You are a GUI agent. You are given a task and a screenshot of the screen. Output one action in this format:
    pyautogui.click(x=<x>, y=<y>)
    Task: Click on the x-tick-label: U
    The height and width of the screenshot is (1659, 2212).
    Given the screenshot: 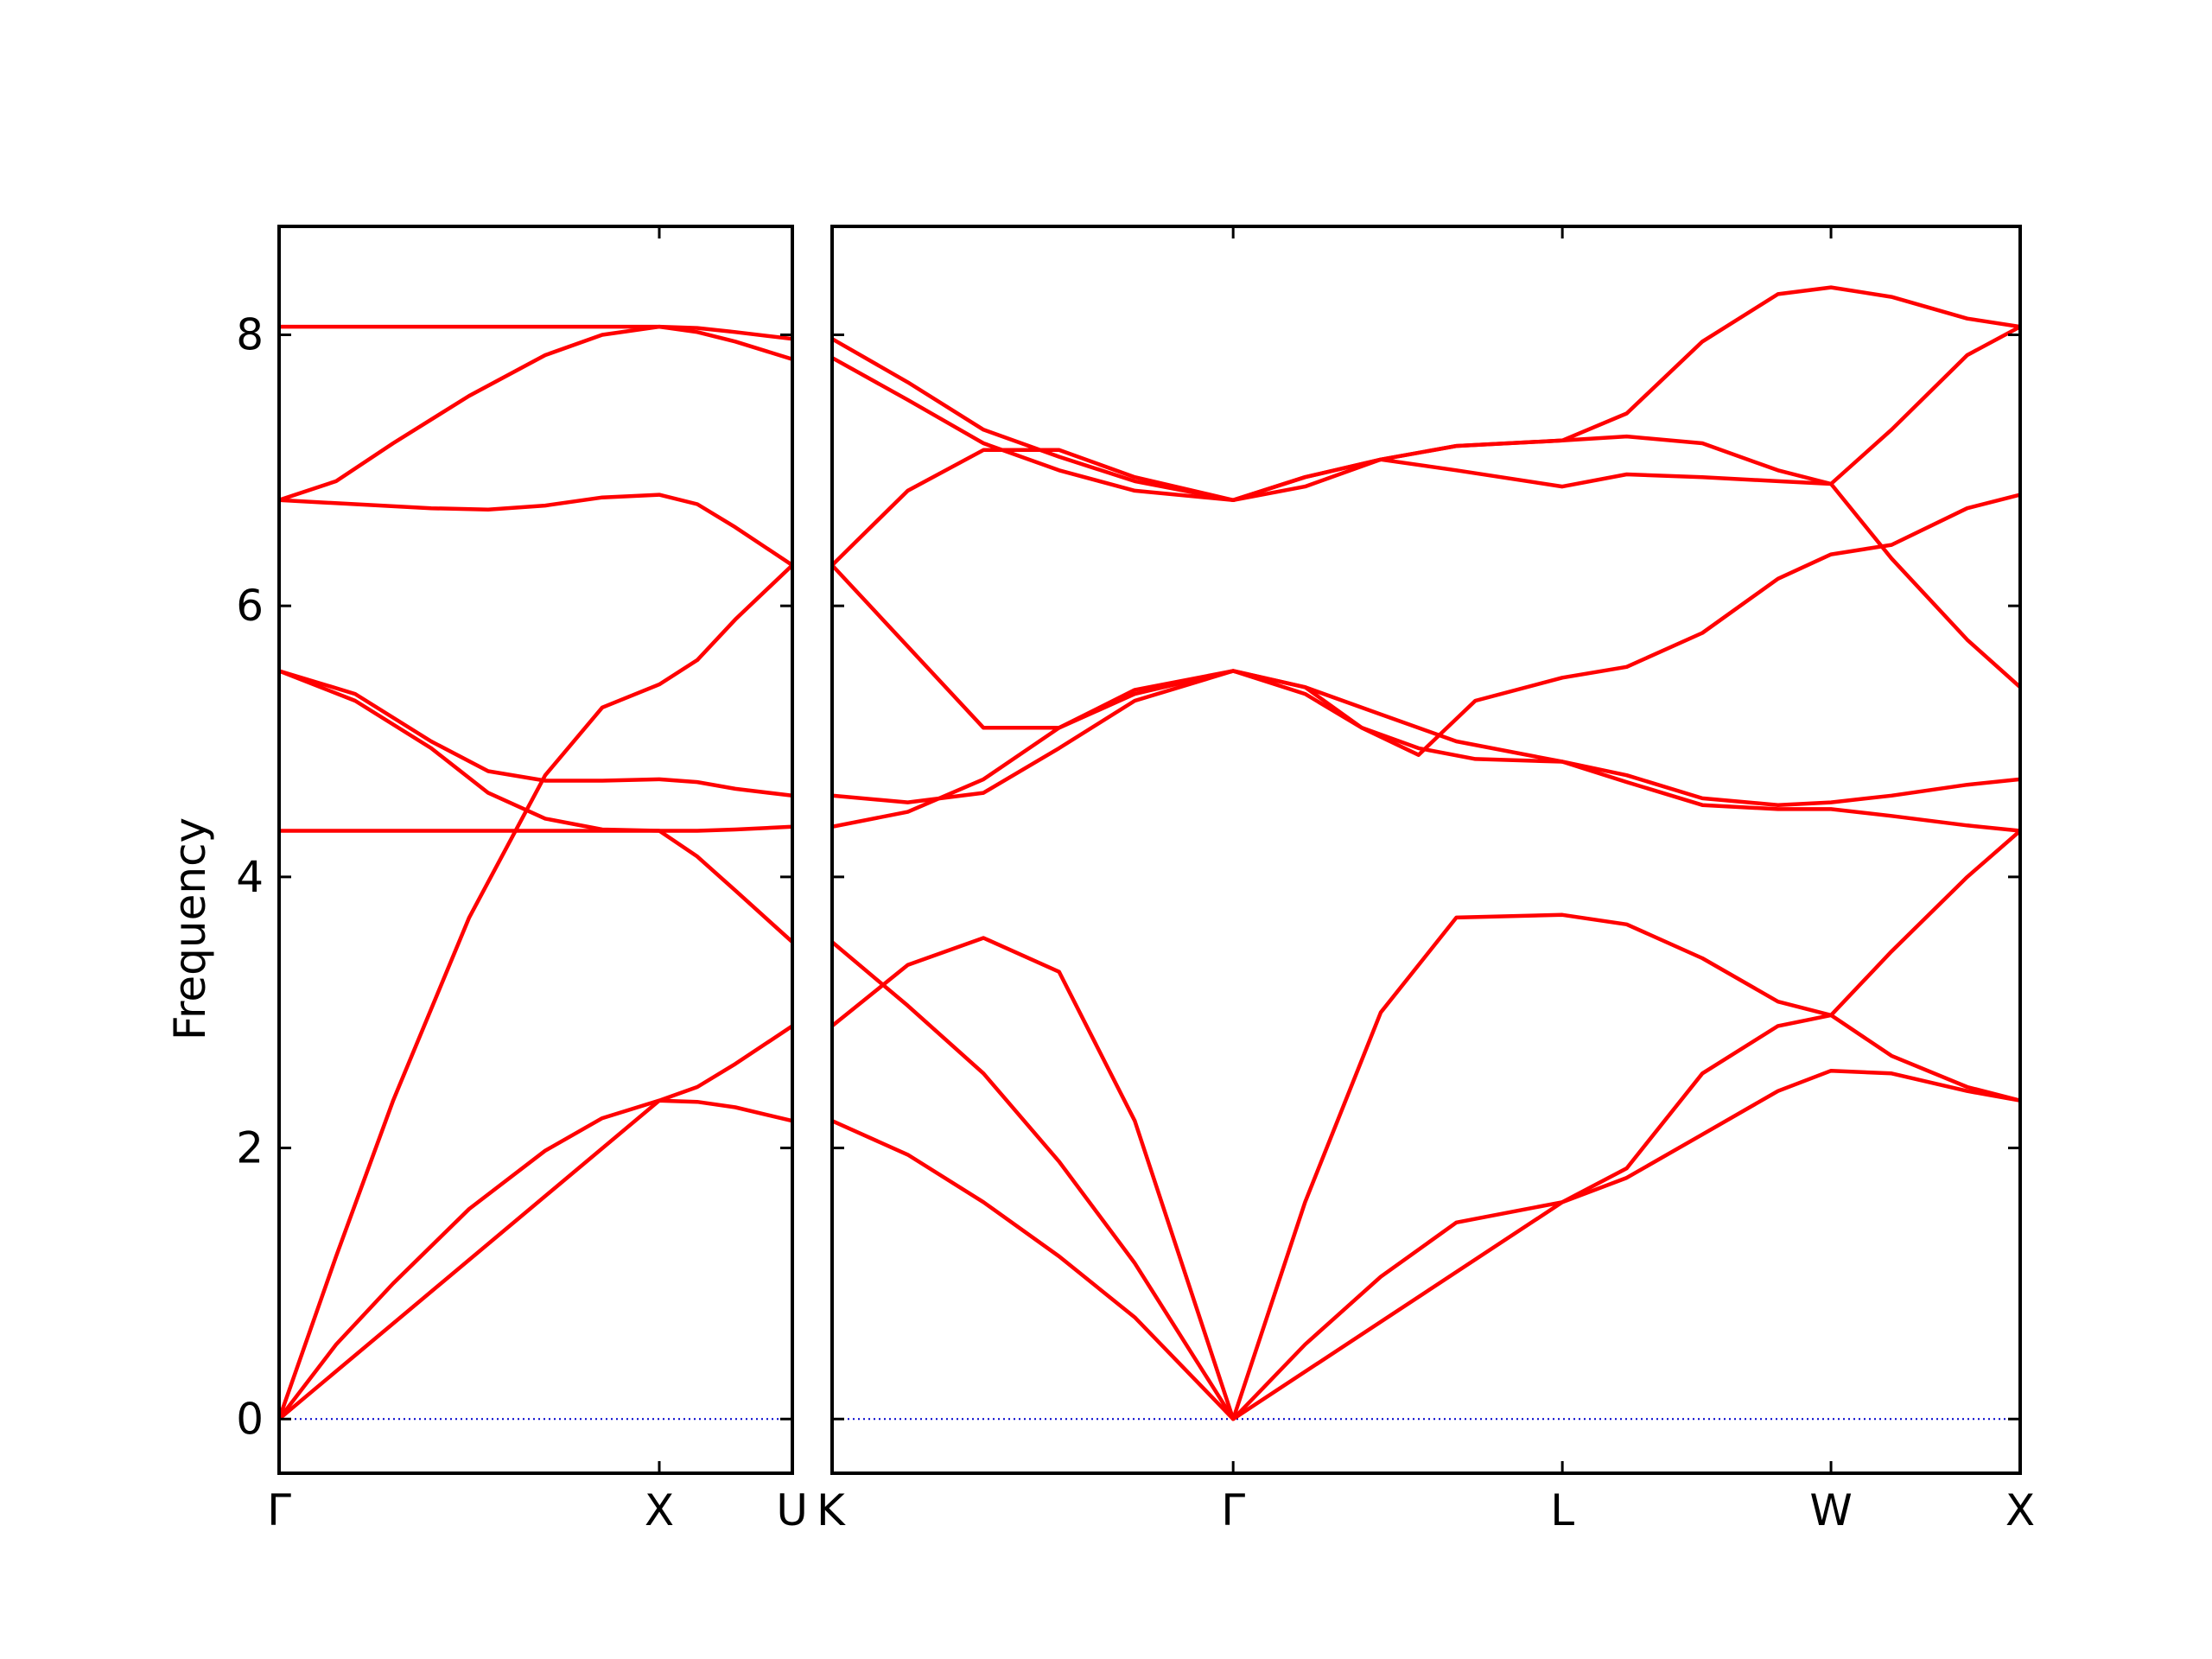 What is the action you would take?
    pyautogui.click(x=792, y=1510)
    